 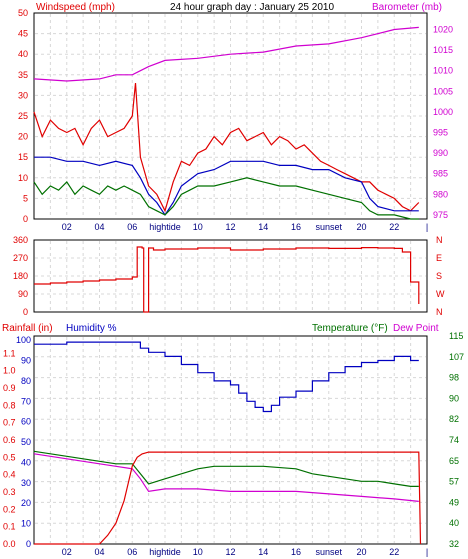 I want to click on windspeed-tick-label: 15, so click(x=23, y=157).